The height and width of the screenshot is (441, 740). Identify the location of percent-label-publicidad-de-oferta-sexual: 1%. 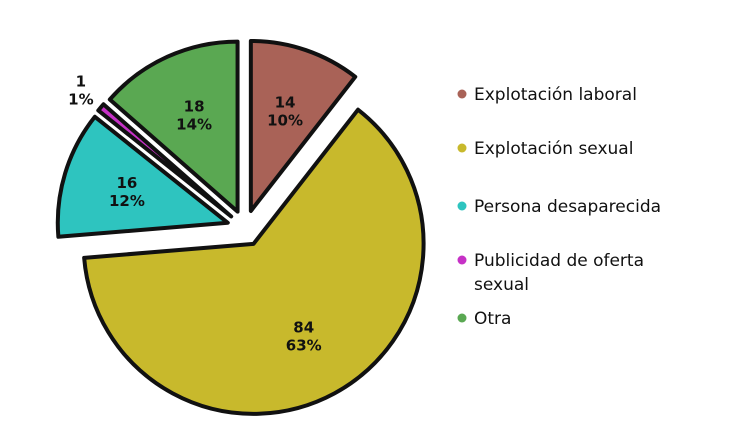
(80, 100).